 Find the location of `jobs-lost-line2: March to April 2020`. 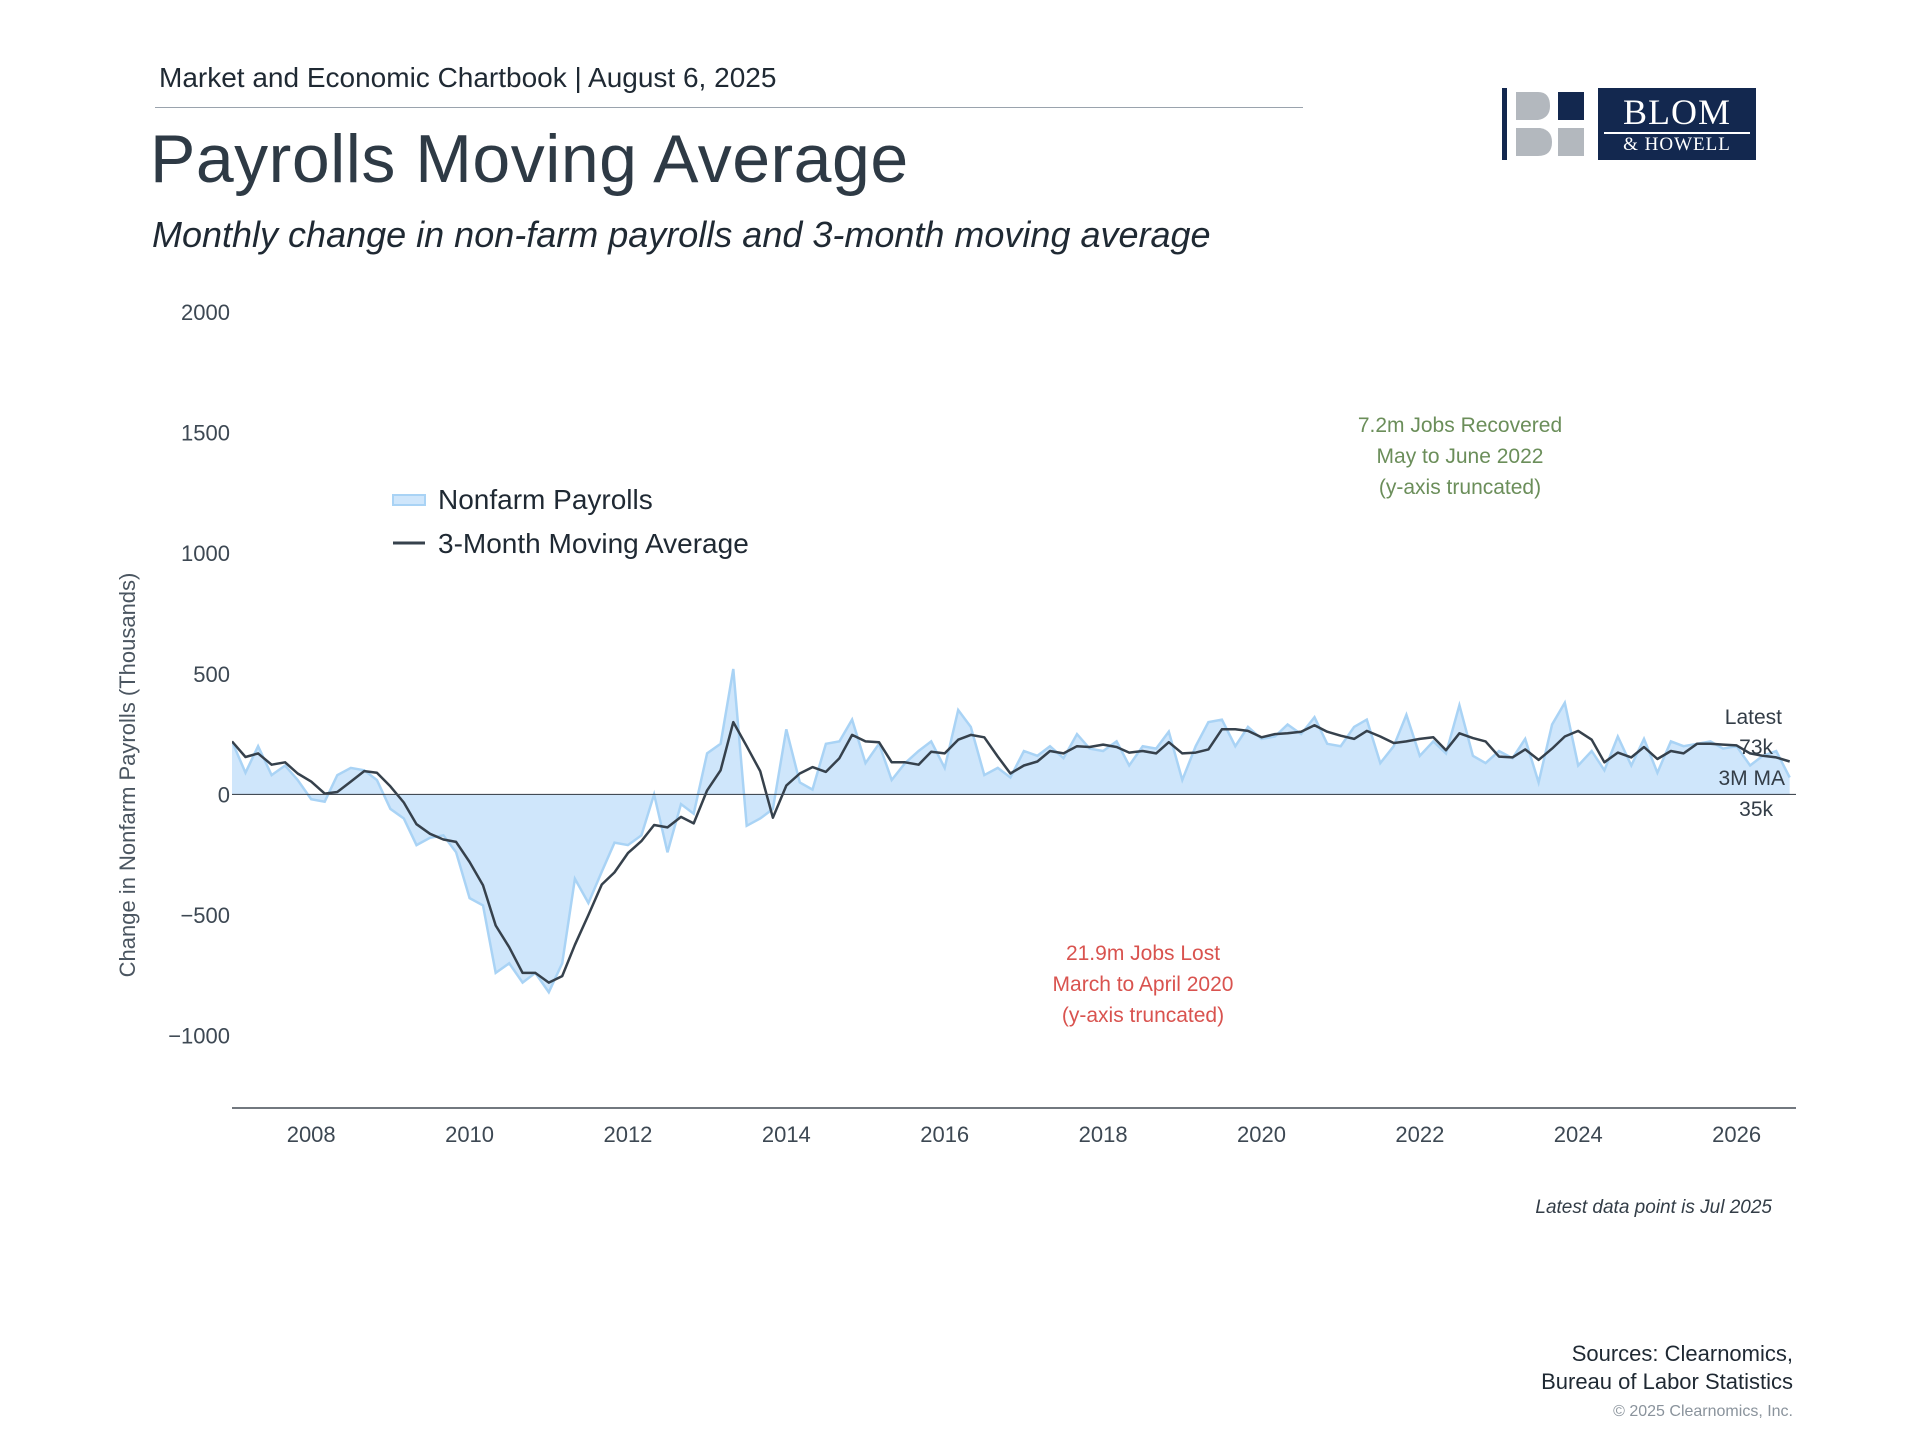

jobs-lost-line2: March to April 2020 is located at coordinates (1143, 984).